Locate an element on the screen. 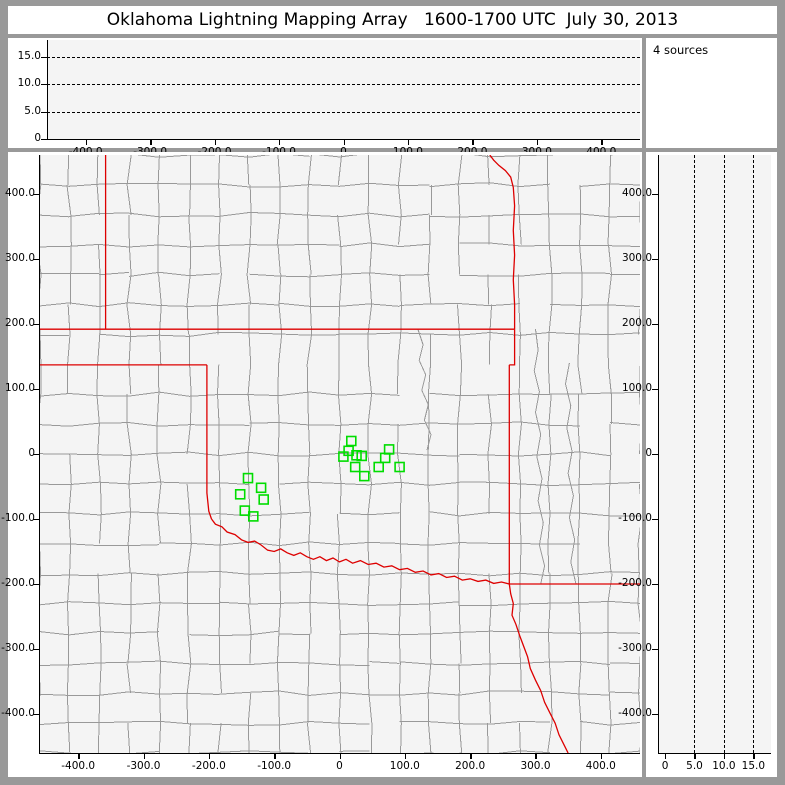 The height and width of the screenshot is (785, 785). state-border-oklahoma-east-upper is located at coordinates (512, 347).